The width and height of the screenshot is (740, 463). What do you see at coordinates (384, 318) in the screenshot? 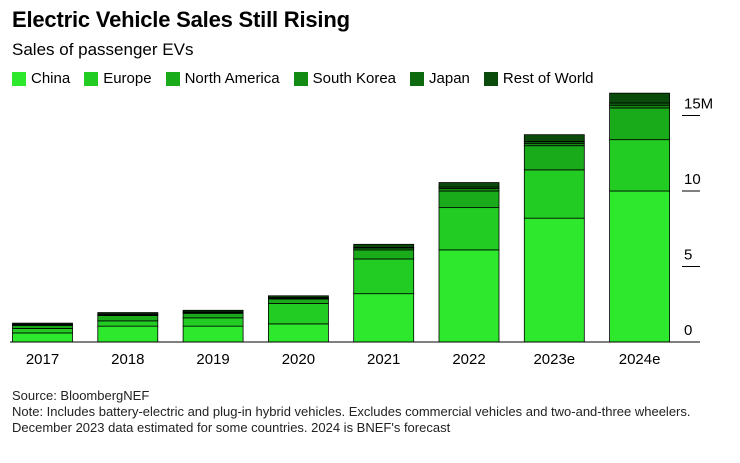
I see `bar-segment-2021-china` at bounding box center [384, 318].